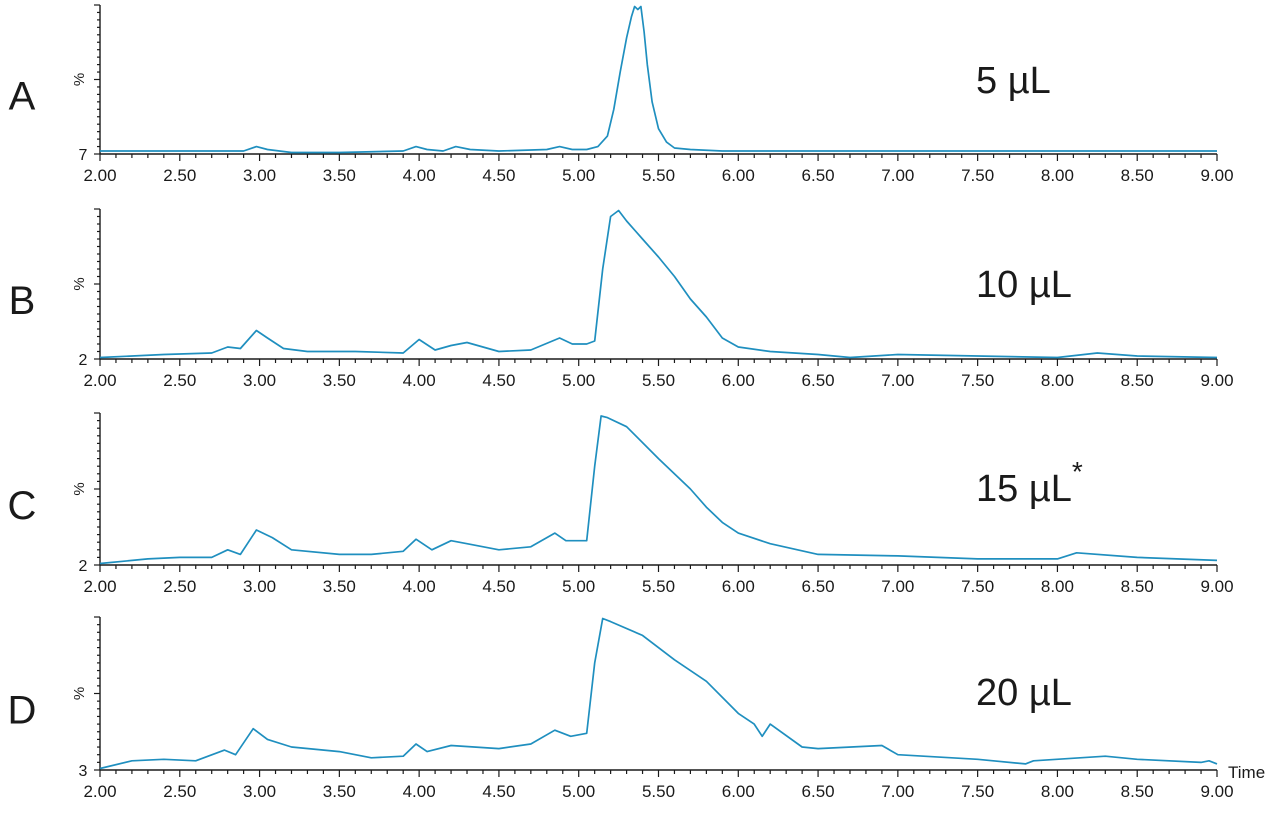  Describe the element at coordinates (22, 506) in the screenshot. I see `panel-label: C` at that location.